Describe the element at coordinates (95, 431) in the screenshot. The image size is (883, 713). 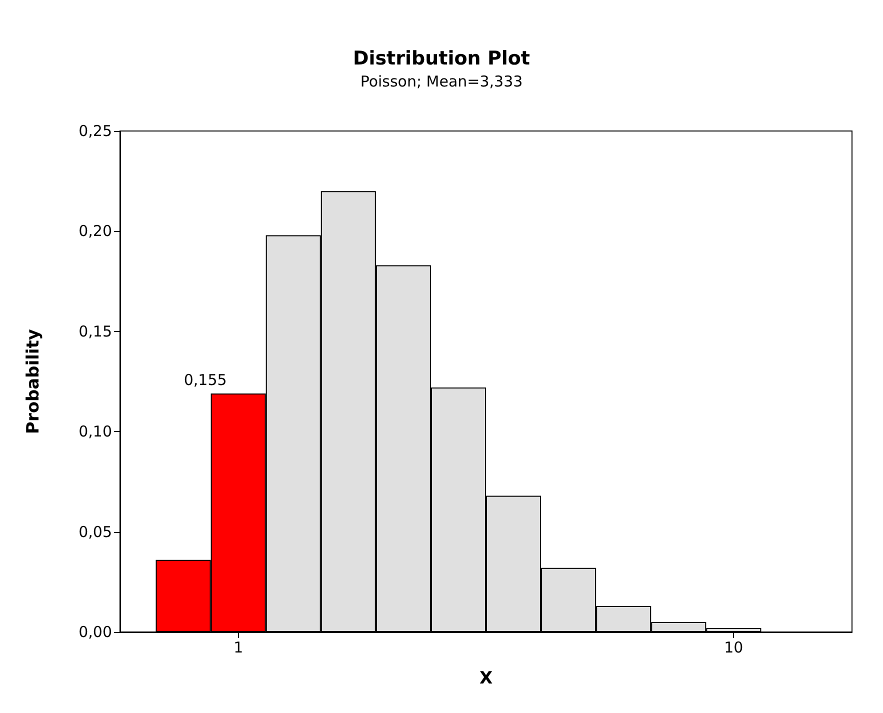
I see `y-tick-label: 0,10` at that location.